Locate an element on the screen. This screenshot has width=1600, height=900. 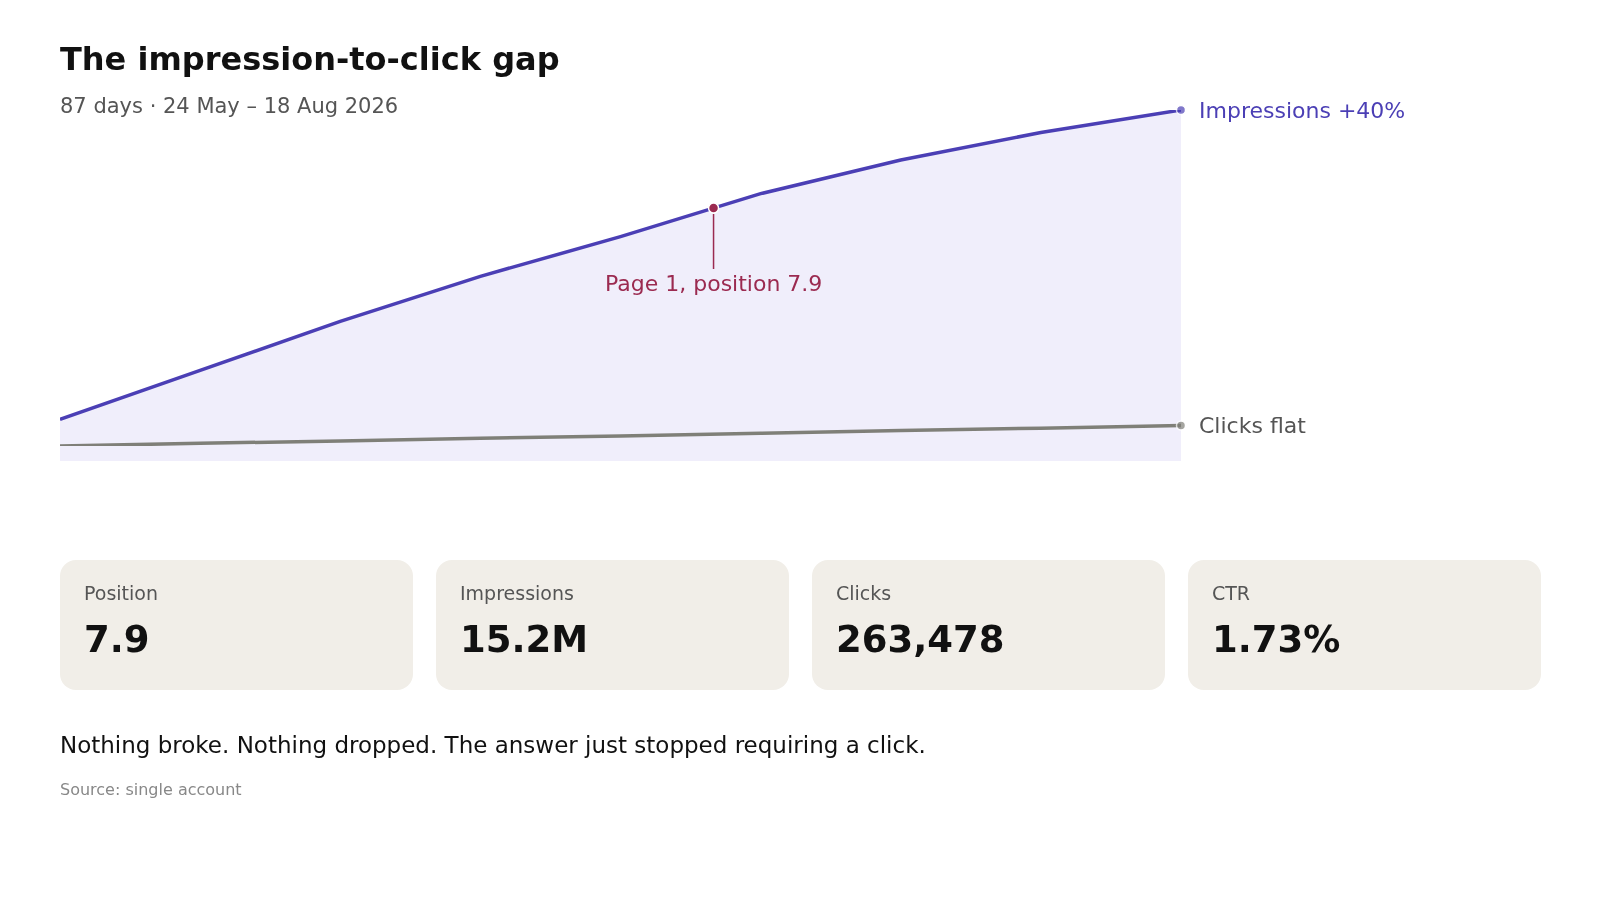
chart-title: The impression-to-click gap is located at coordinates (310, 59).